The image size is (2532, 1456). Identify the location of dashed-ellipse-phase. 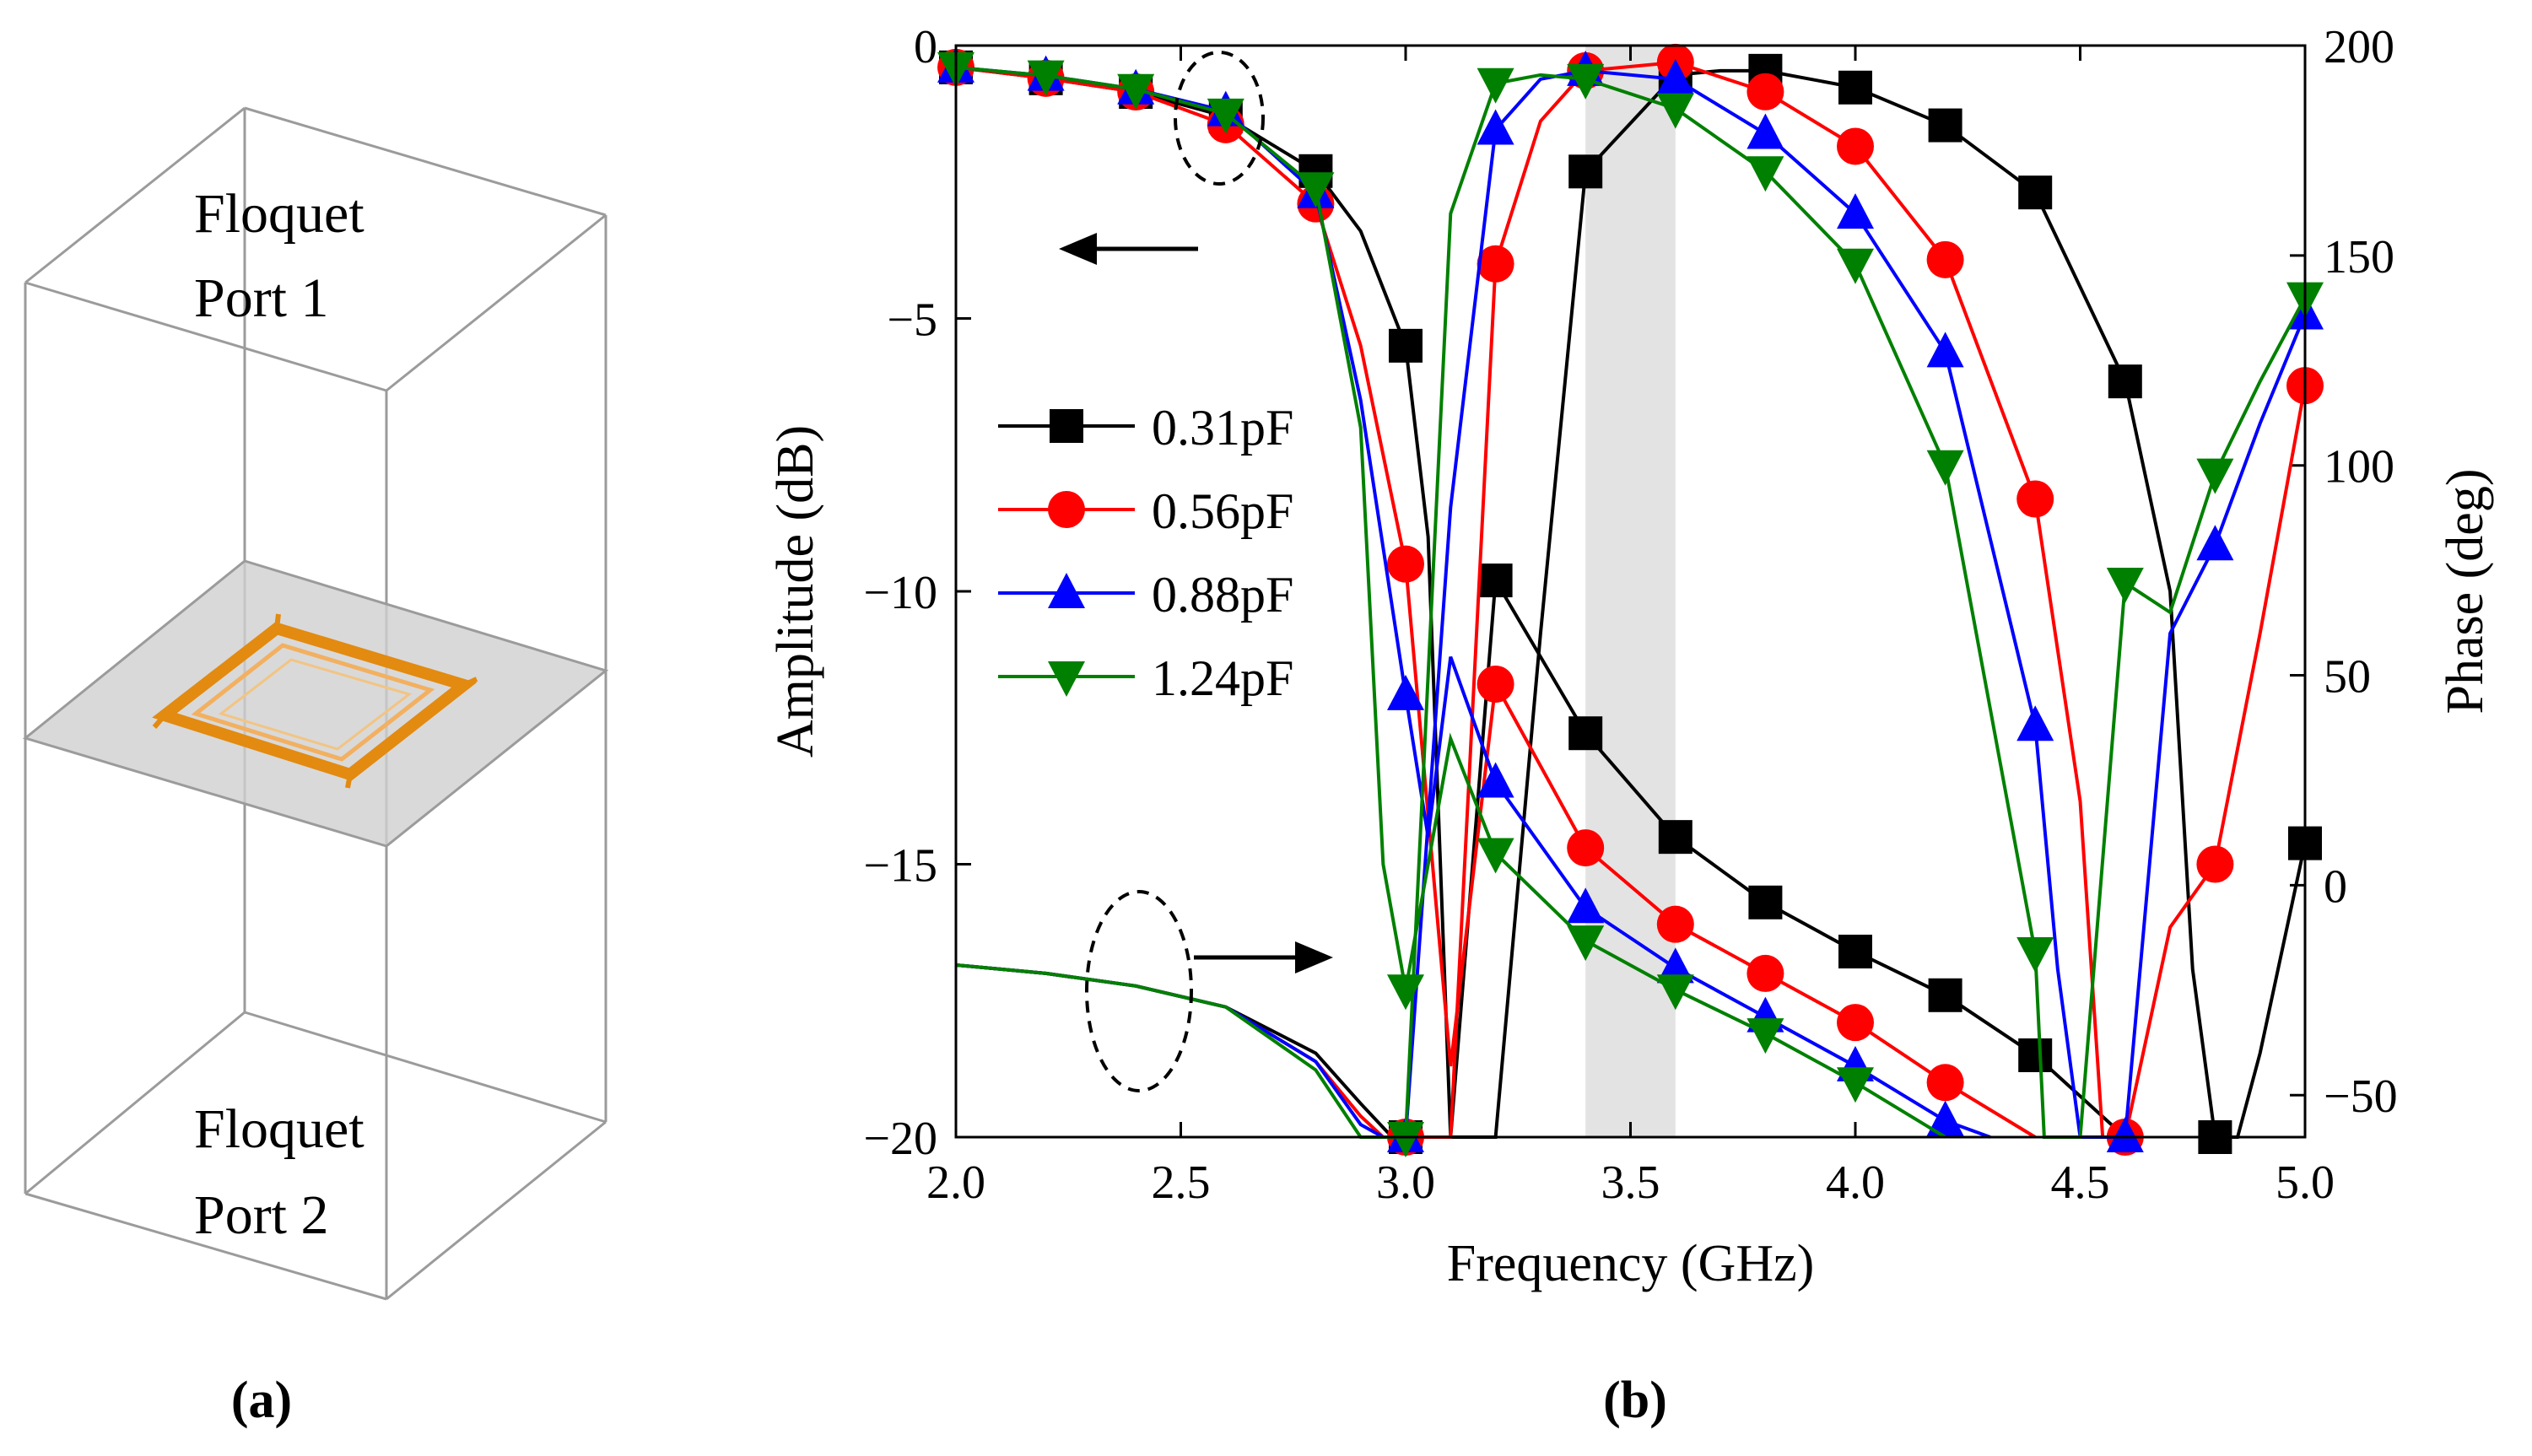
(1139, 991).